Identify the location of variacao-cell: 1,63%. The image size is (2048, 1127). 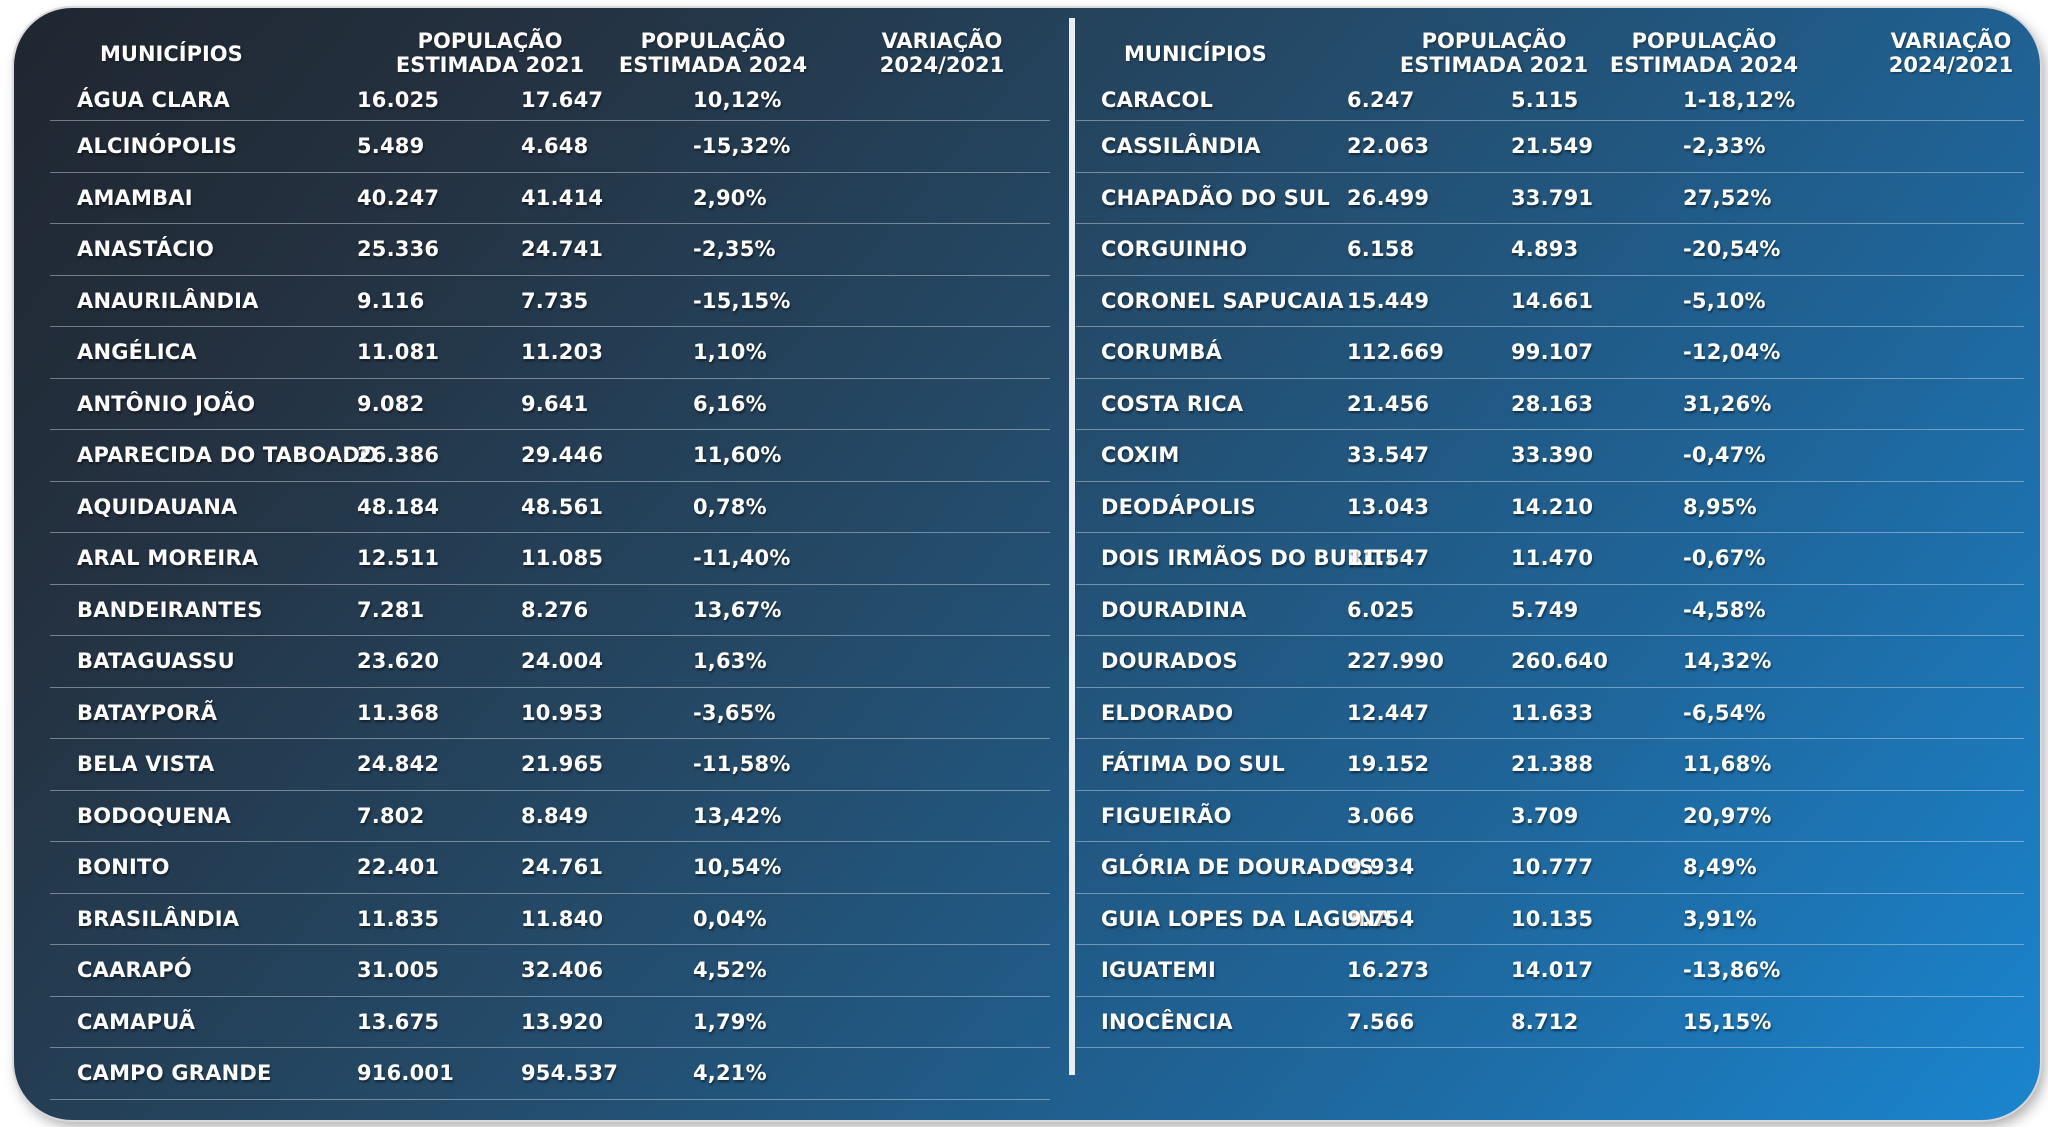
(730, 661).